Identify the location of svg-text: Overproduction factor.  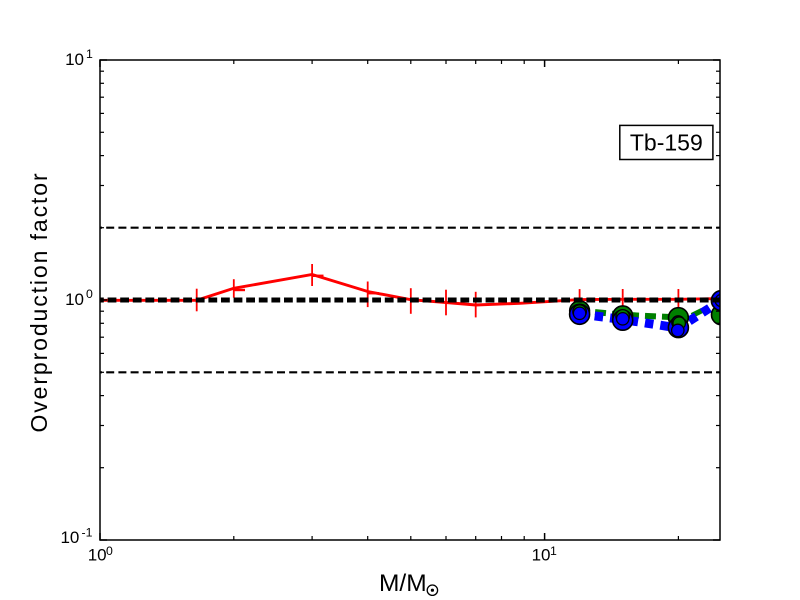
(39, 301).